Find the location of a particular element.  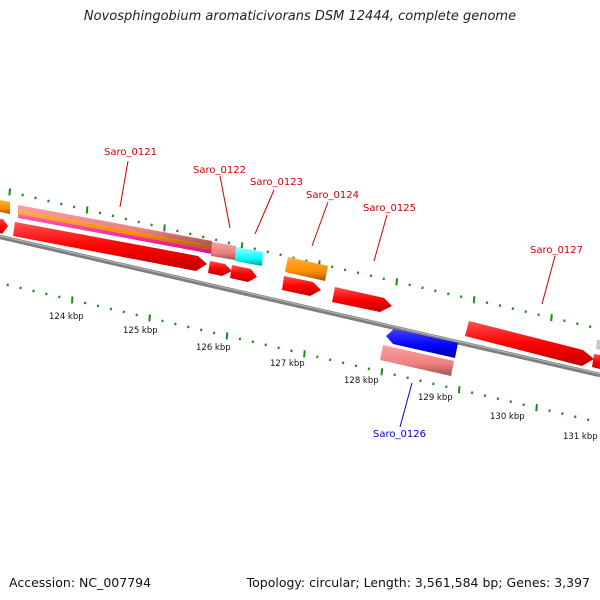

feature-orange-left is located at coordinates (5, 207).